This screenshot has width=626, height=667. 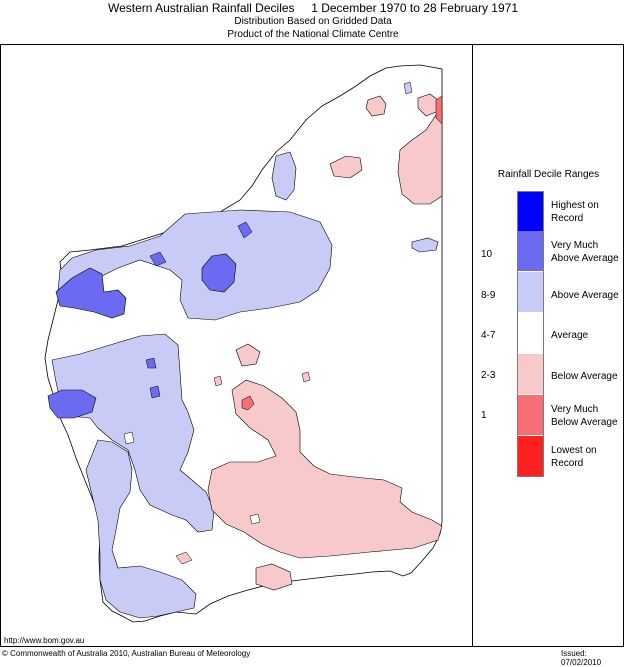 I want to click on legend-swatch-very-much-above, so click(x=530, y=251).